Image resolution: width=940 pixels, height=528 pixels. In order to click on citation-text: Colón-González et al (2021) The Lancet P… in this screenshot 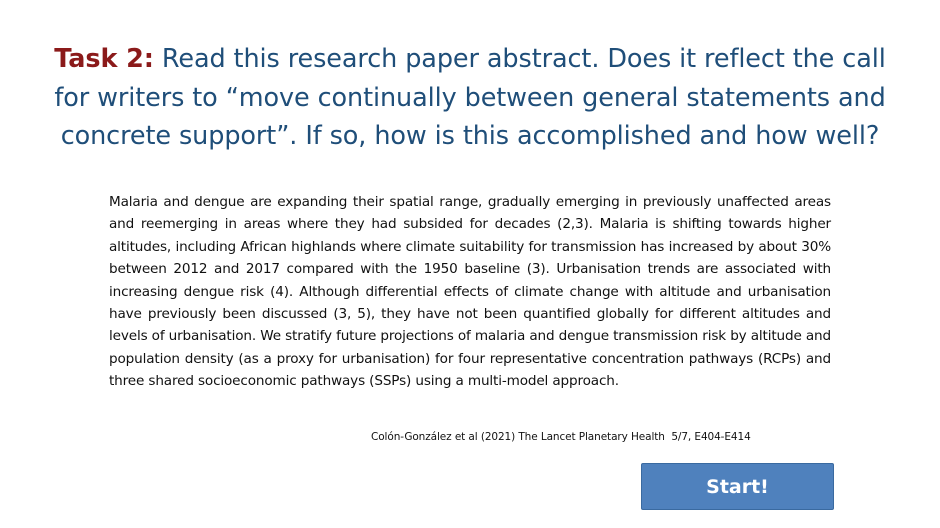, I will do `click(561, 437)`.